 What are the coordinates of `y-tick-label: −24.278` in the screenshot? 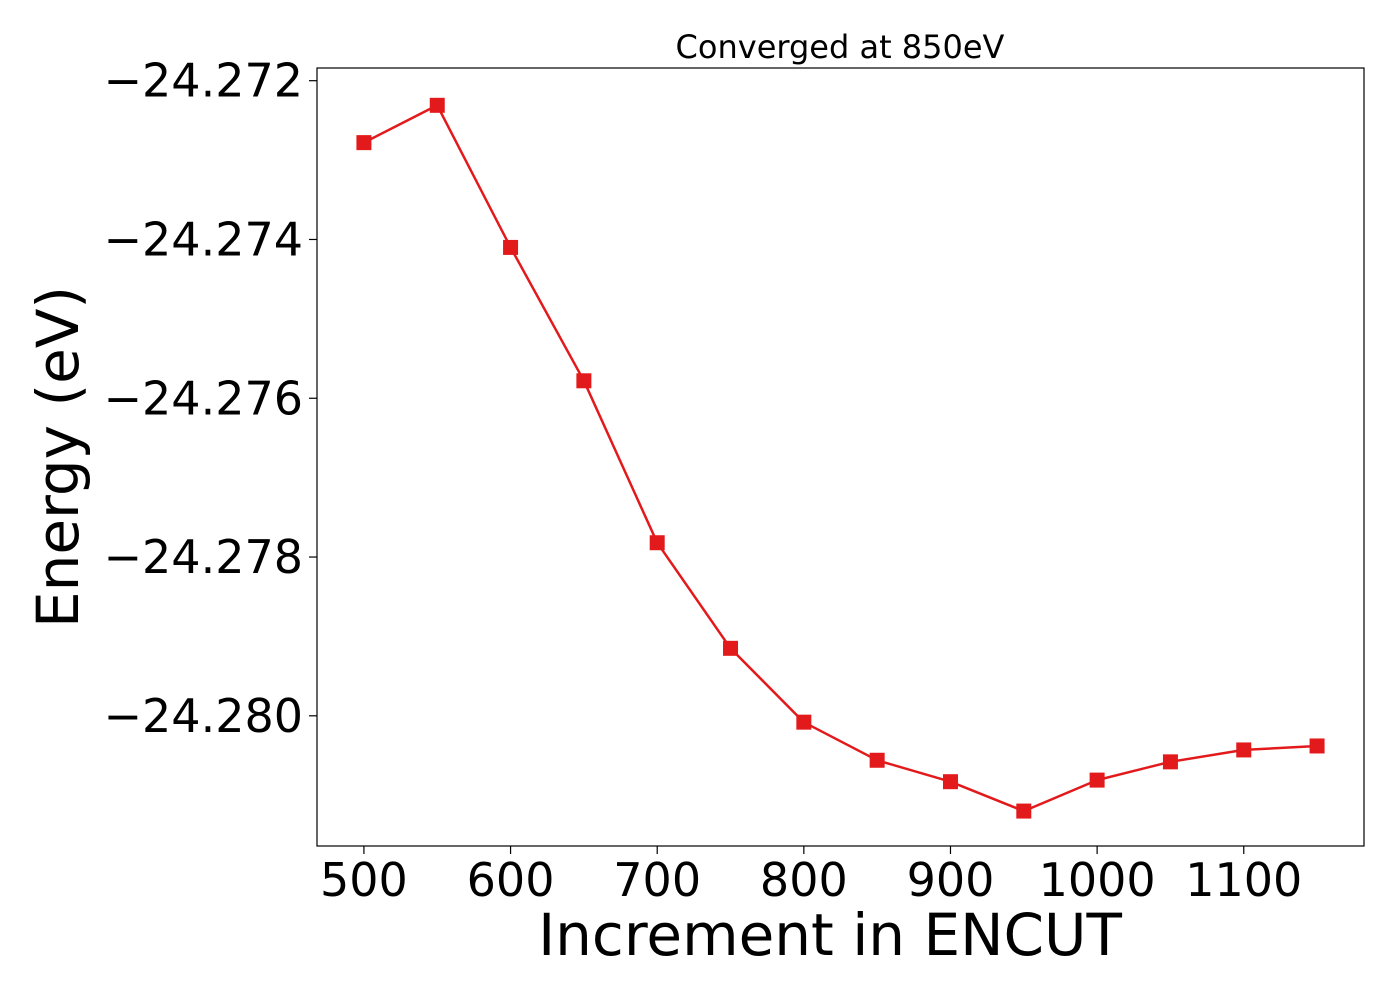 It's located at (204, 557).